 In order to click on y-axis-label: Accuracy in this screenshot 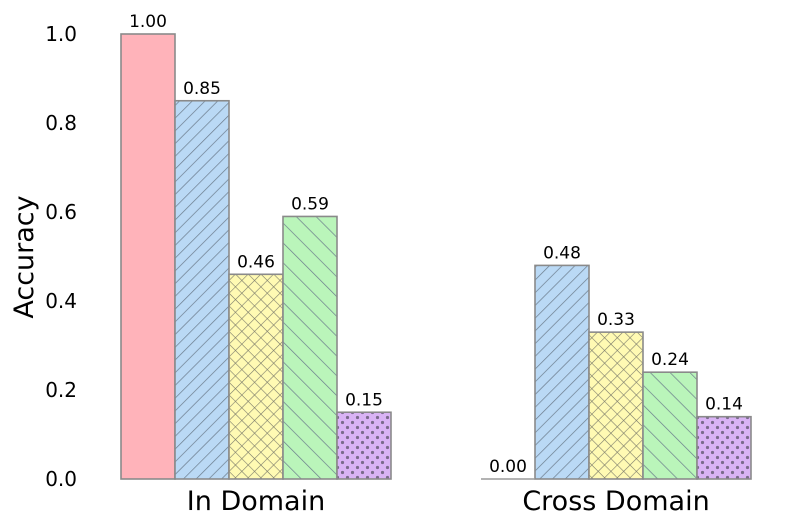, I will do `click(24, 256)`.